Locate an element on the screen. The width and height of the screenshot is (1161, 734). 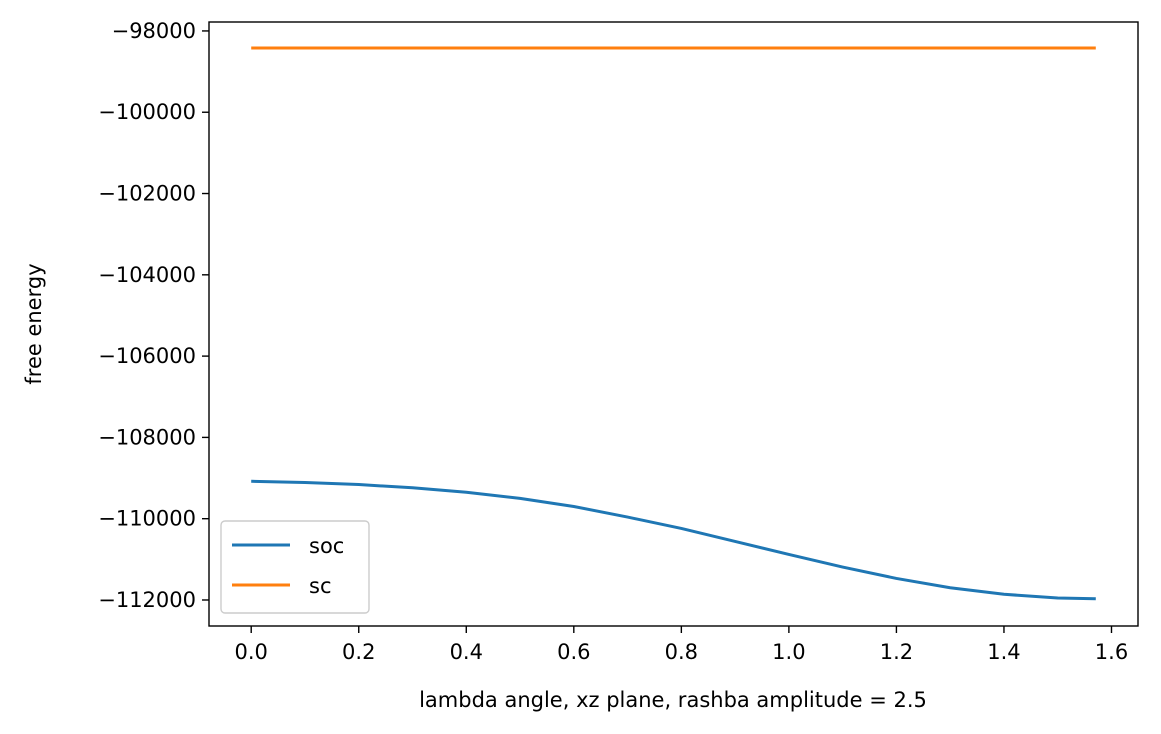
x-tick-label: 0.8 is located at coordinates (681, 652).